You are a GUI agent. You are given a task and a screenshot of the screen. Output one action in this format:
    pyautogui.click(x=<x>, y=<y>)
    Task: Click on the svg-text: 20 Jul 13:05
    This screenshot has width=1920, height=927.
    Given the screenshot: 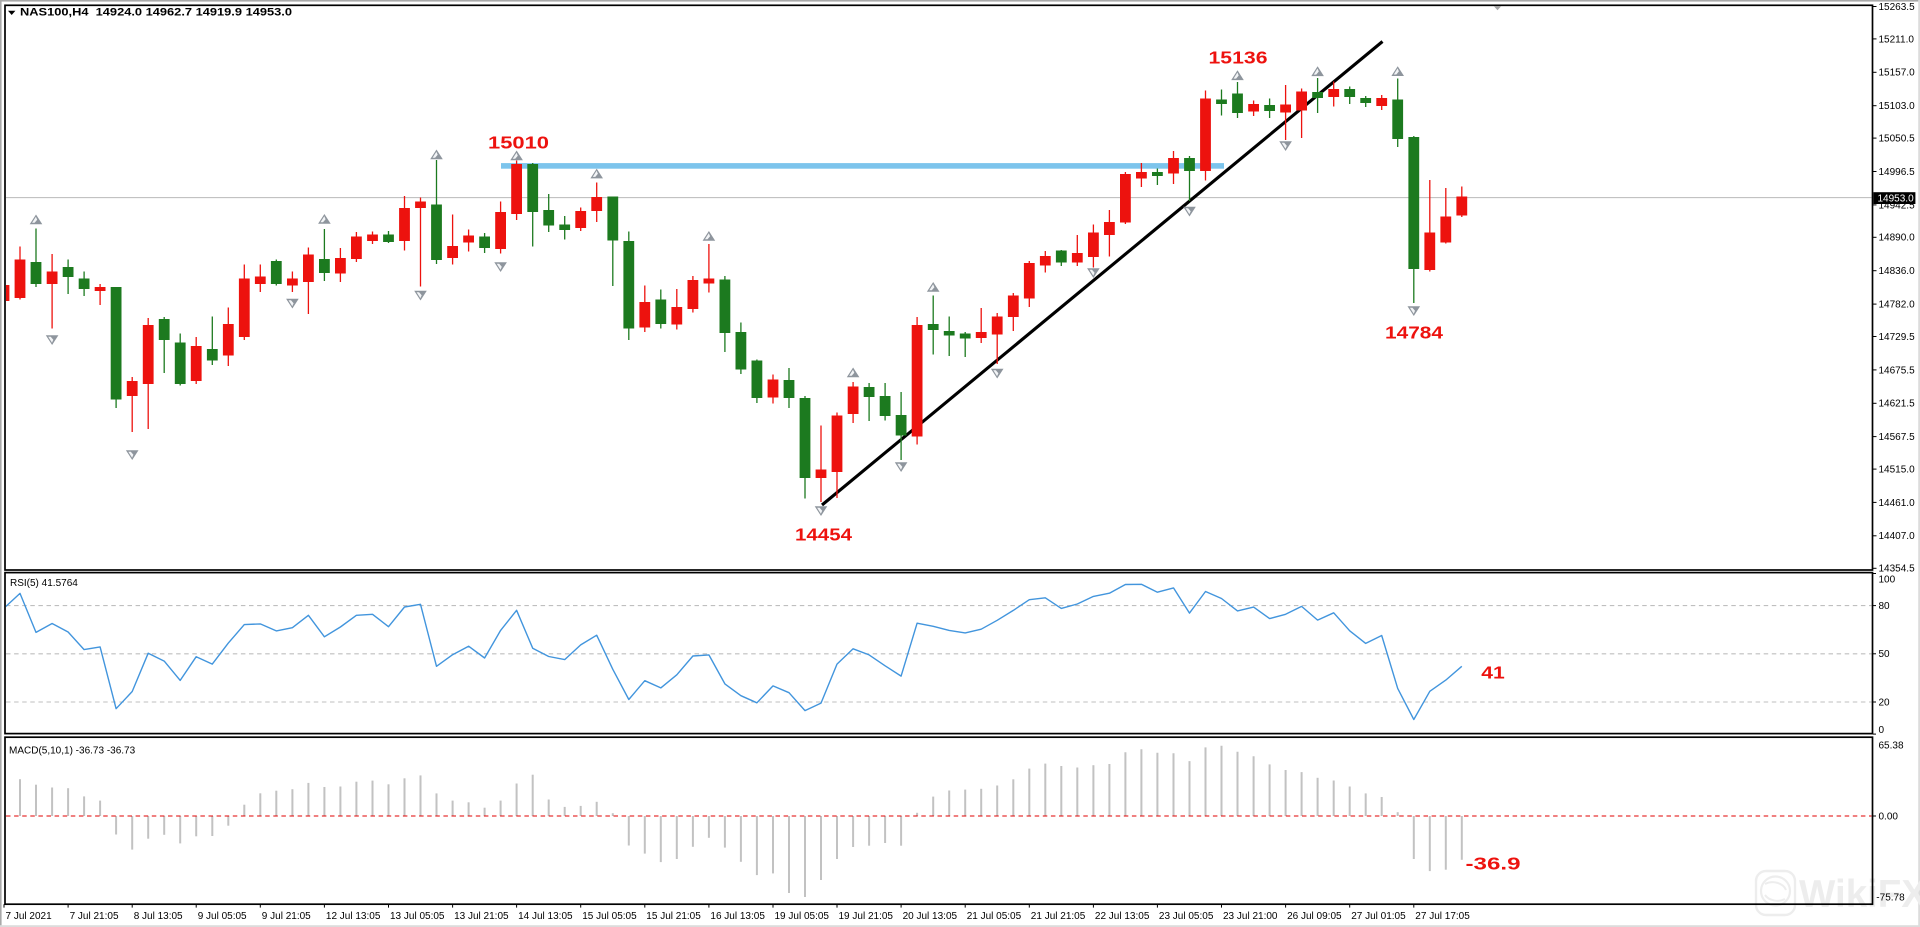 What is the action you would take?
    pyautogui.click(x=930, y=916)
    